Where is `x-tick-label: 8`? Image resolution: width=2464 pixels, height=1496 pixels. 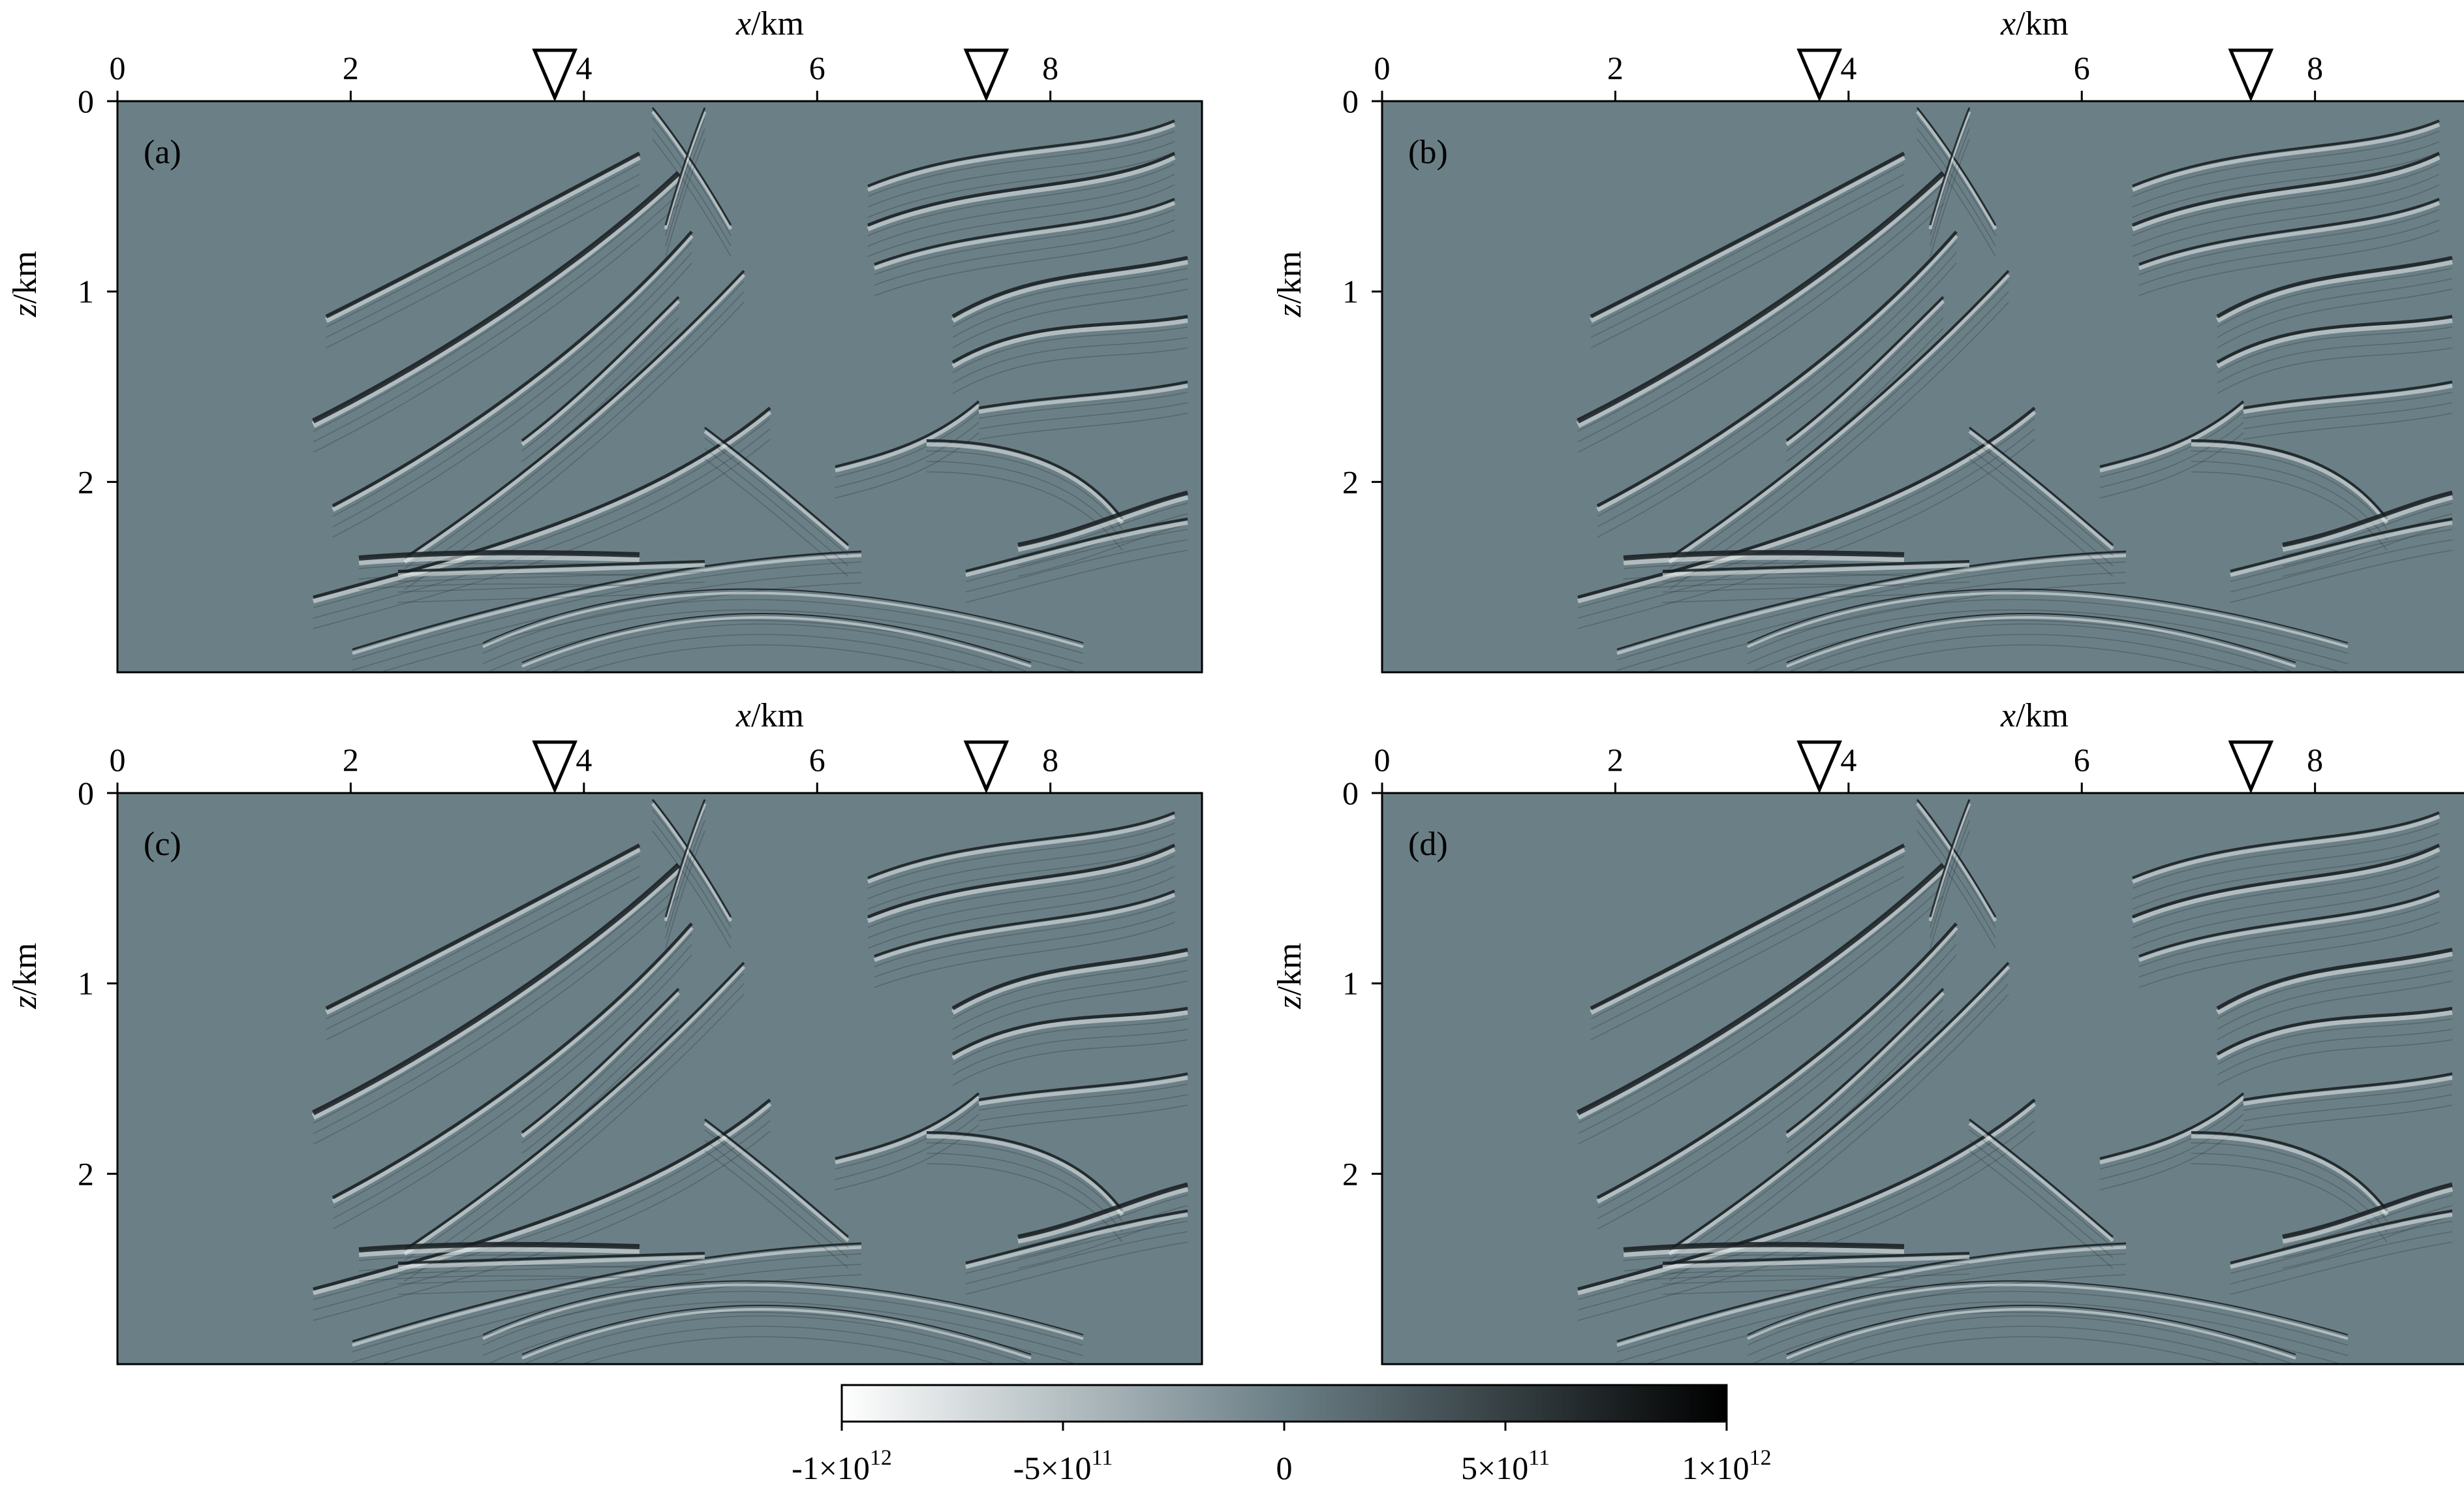
x-tick-label: 8 is located at coordinates (1050, 759).